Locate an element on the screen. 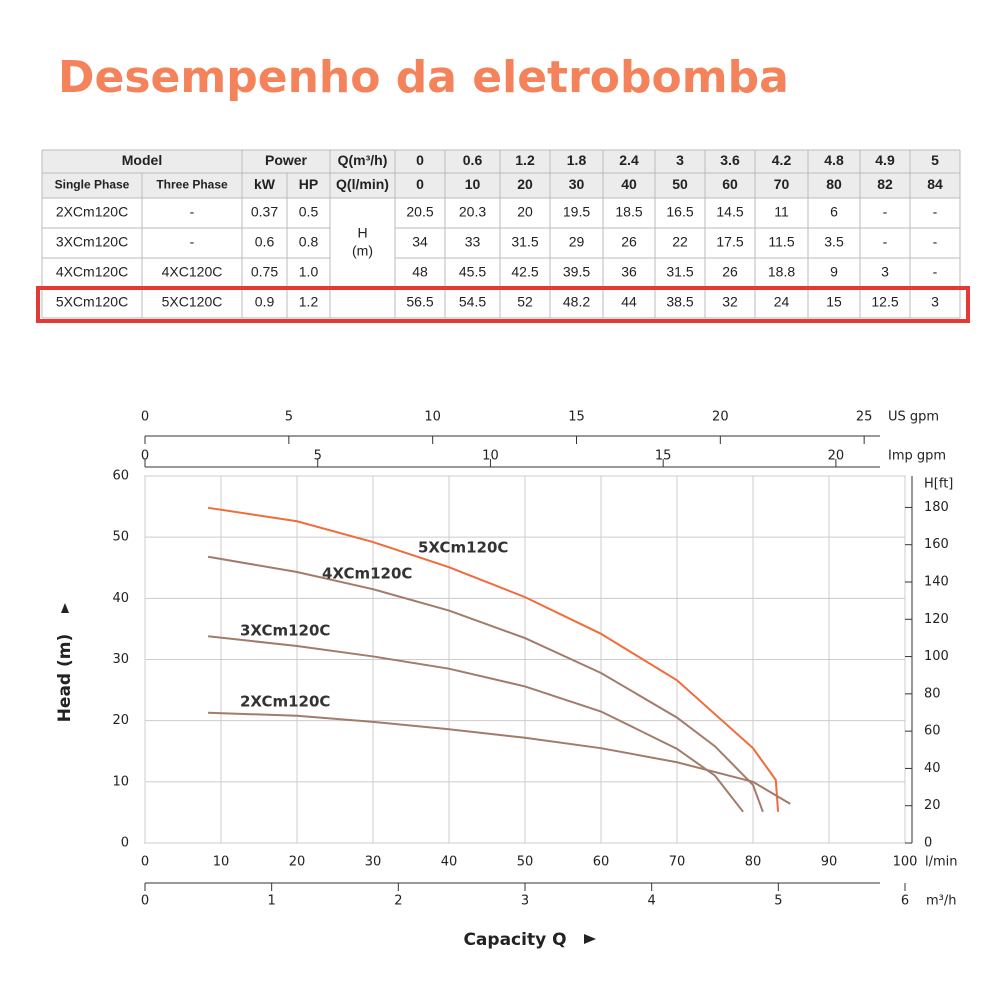 This screenshot has width=1000, height=1000. x-tick-label: 70 is located at coordinates (677, 862).